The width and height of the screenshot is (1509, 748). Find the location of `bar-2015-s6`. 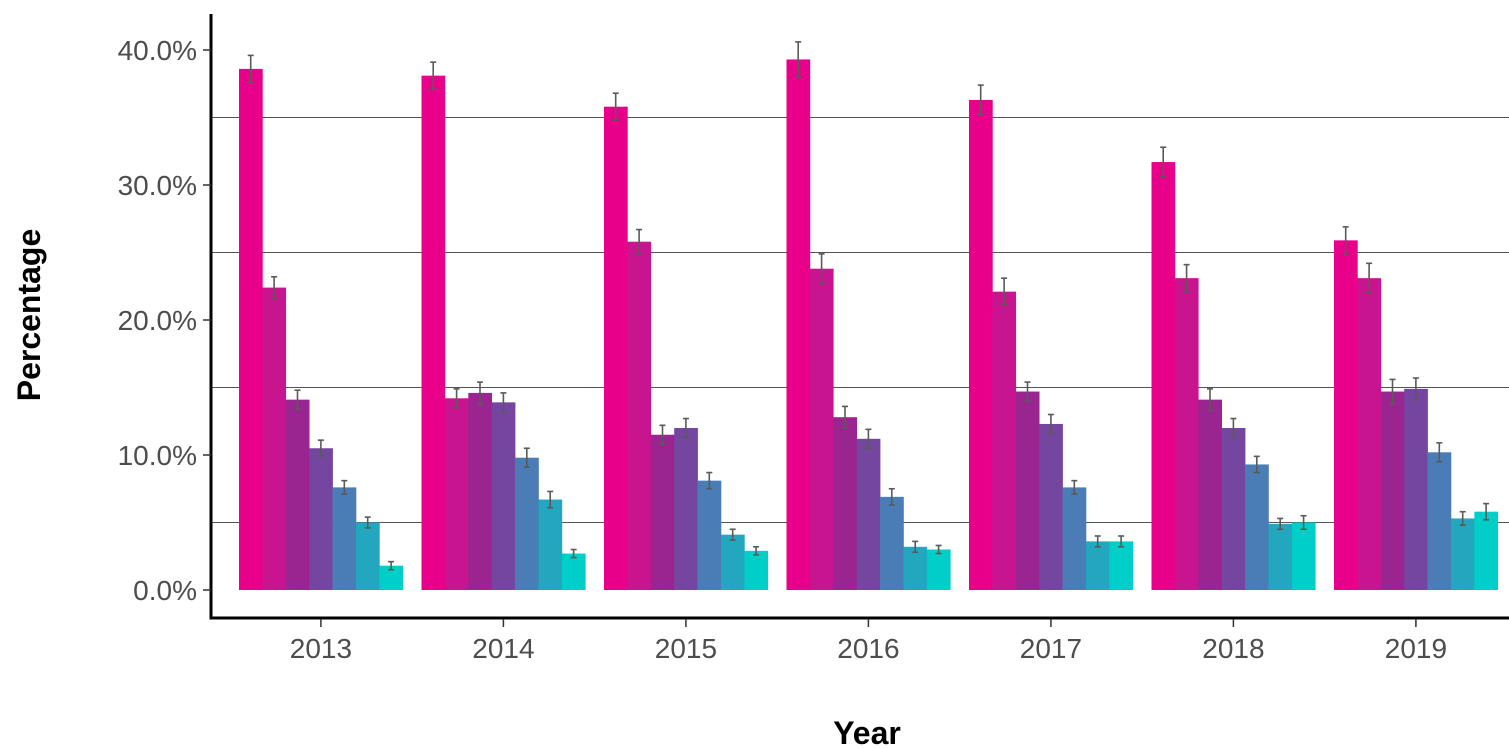

bar-2015-s6 is located at coordinates (733, 562).